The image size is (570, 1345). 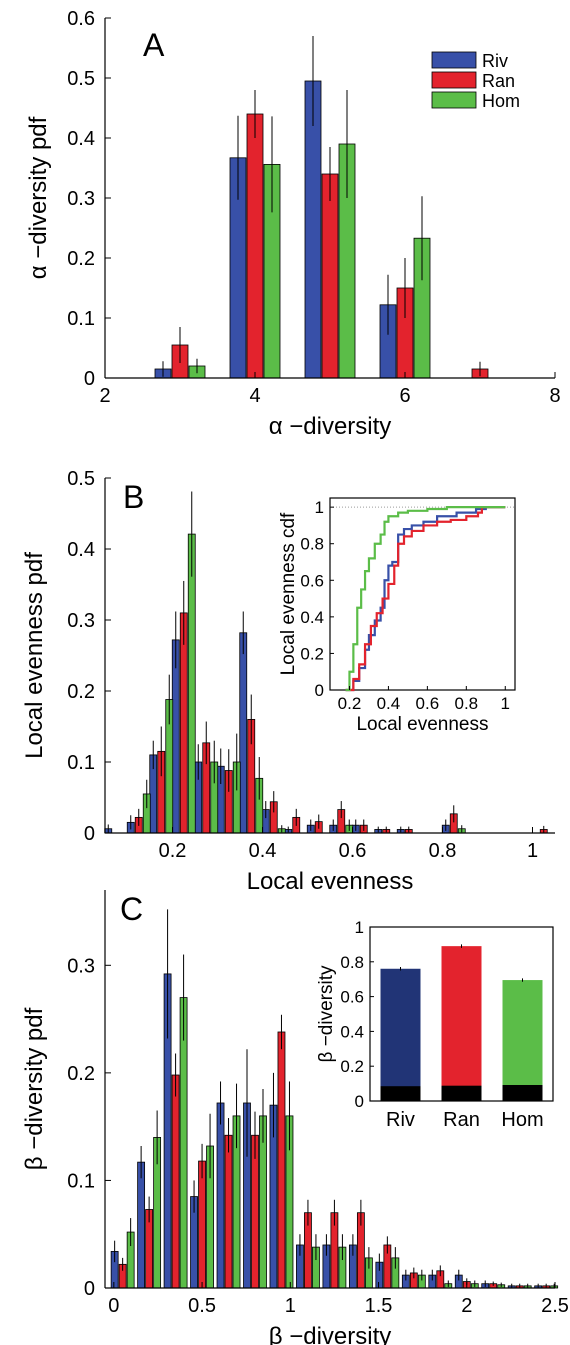 What do you see at coordinates (498, 81) in the screenshot?
I see `legend-label-ran: Ran` at bounding box center [498, 81].